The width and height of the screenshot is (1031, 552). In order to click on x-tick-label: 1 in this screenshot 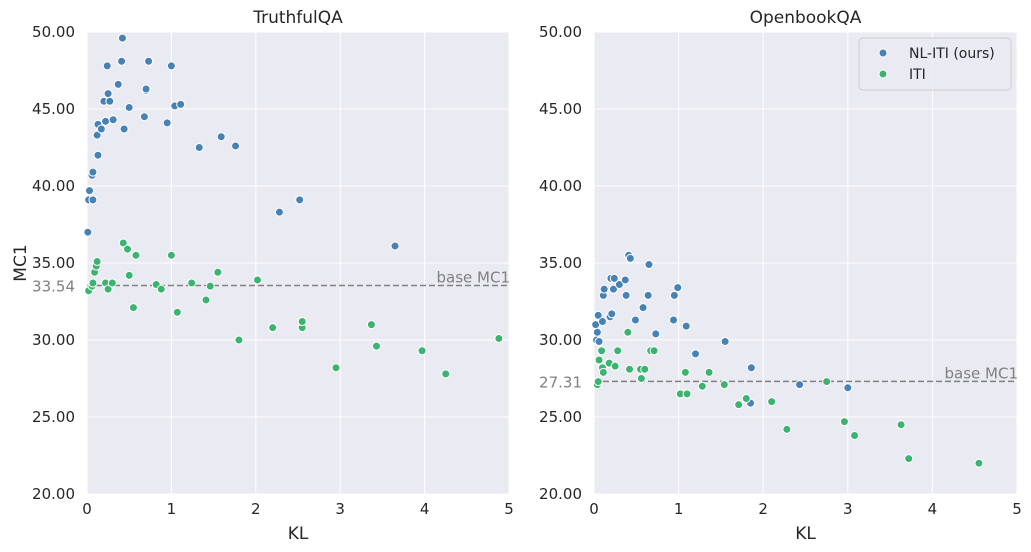, I will do `click(172, 509)`.